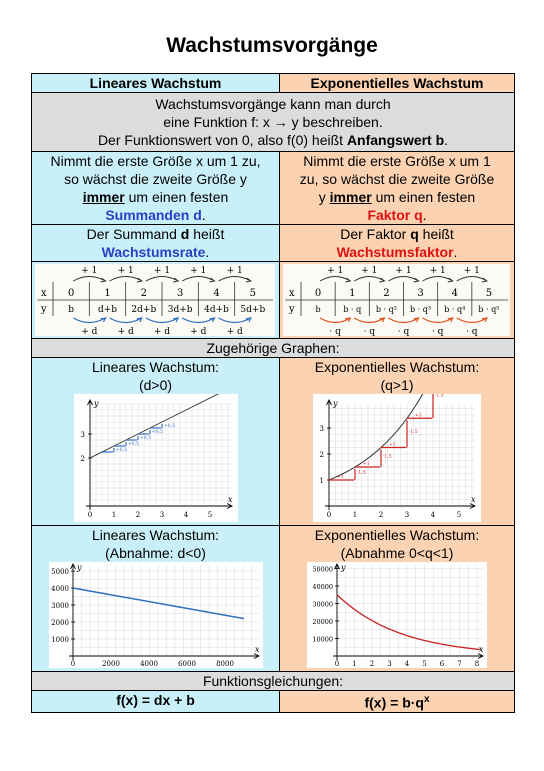  What do you see at coordinates (158, 603) in the screenshot?
I see `function-line` at bounding box center [158, 603].